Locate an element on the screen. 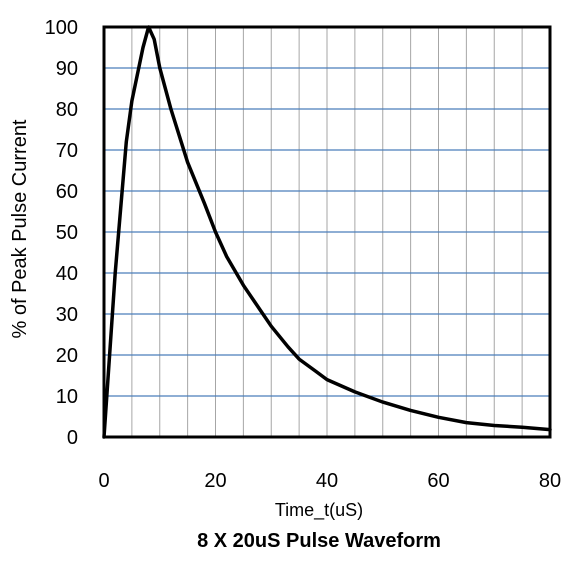 The height and width of the screenshot is (563, 573). y-tick-label: 20 is located at coordinates (67, 356).